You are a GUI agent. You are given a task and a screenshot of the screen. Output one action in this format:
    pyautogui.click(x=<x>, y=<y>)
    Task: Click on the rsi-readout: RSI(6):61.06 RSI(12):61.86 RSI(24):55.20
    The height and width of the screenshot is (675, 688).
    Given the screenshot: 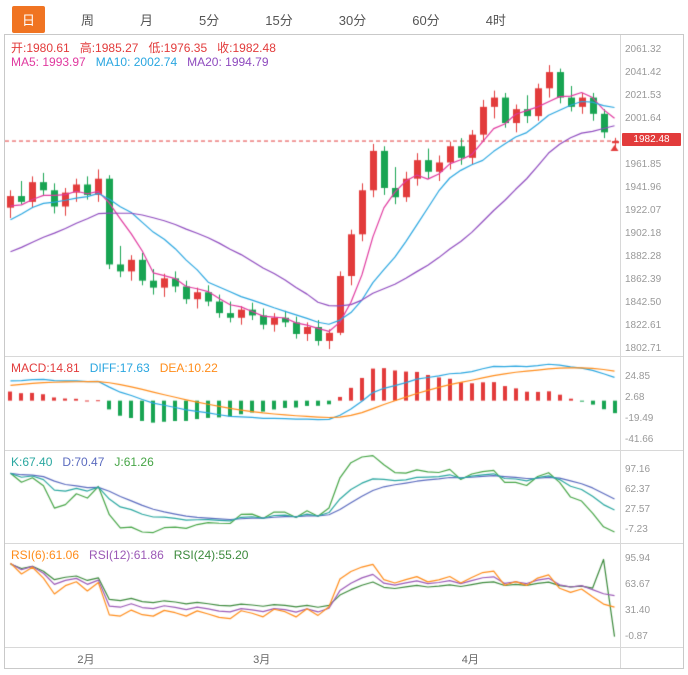 What is the action you would take?
    pyautogui.click(x=134, y=555)
    